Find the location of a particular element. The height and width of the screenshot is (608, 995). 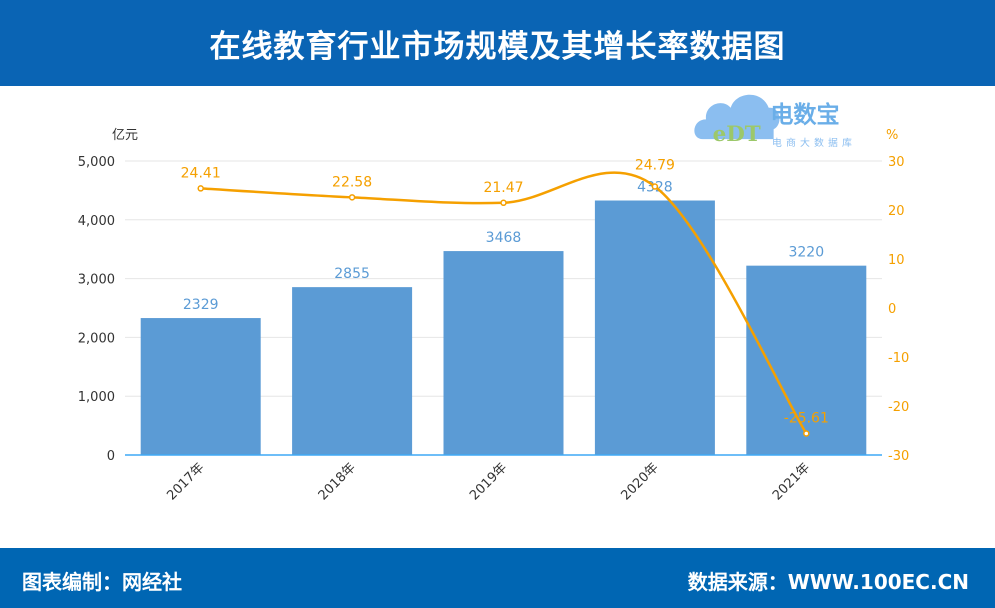

bar-data-label: 2855 is located at coordinates (352, 274).